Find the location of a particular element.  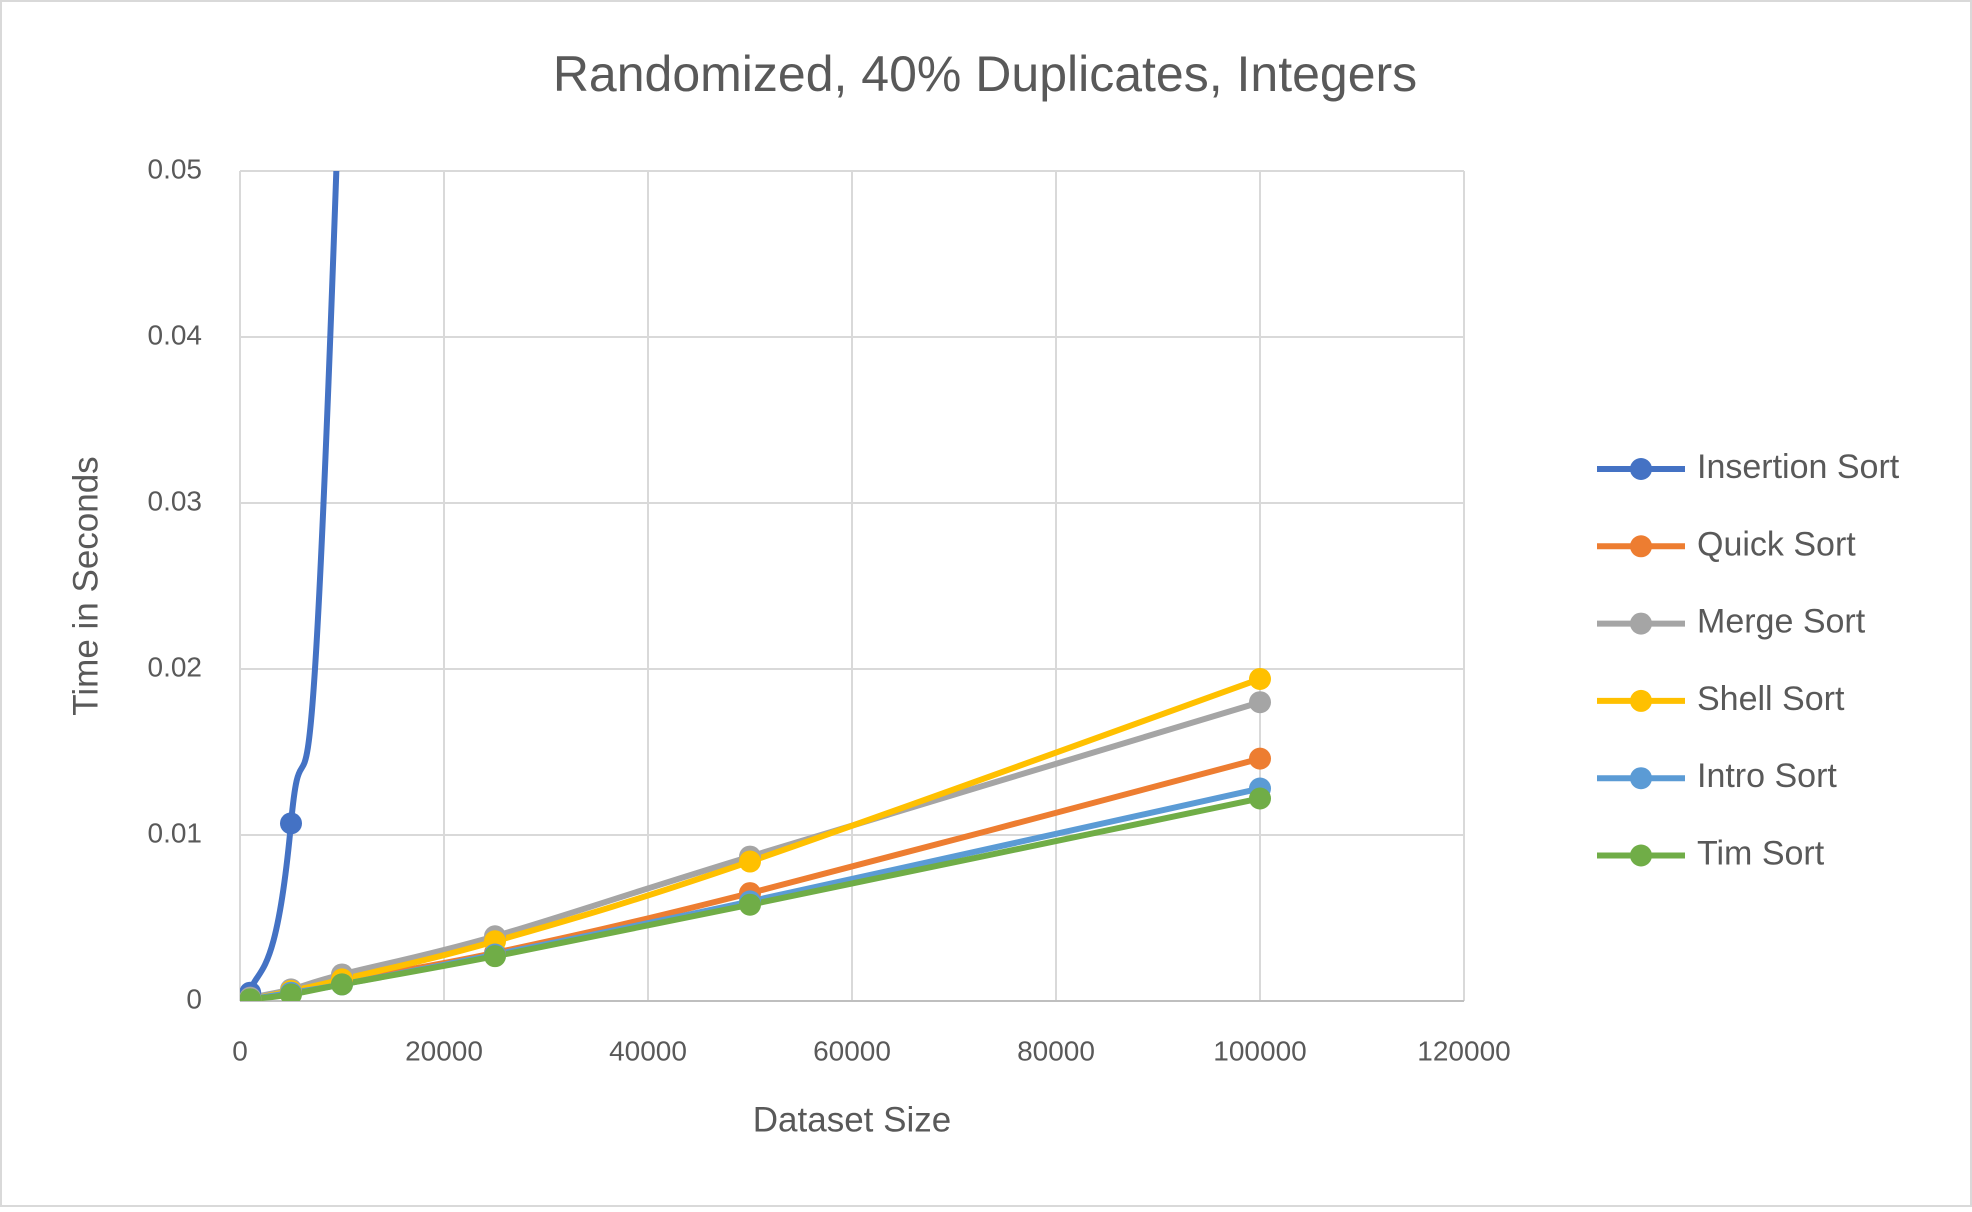

y-tick-label: 0.01 is located at coordinates (175, 832).